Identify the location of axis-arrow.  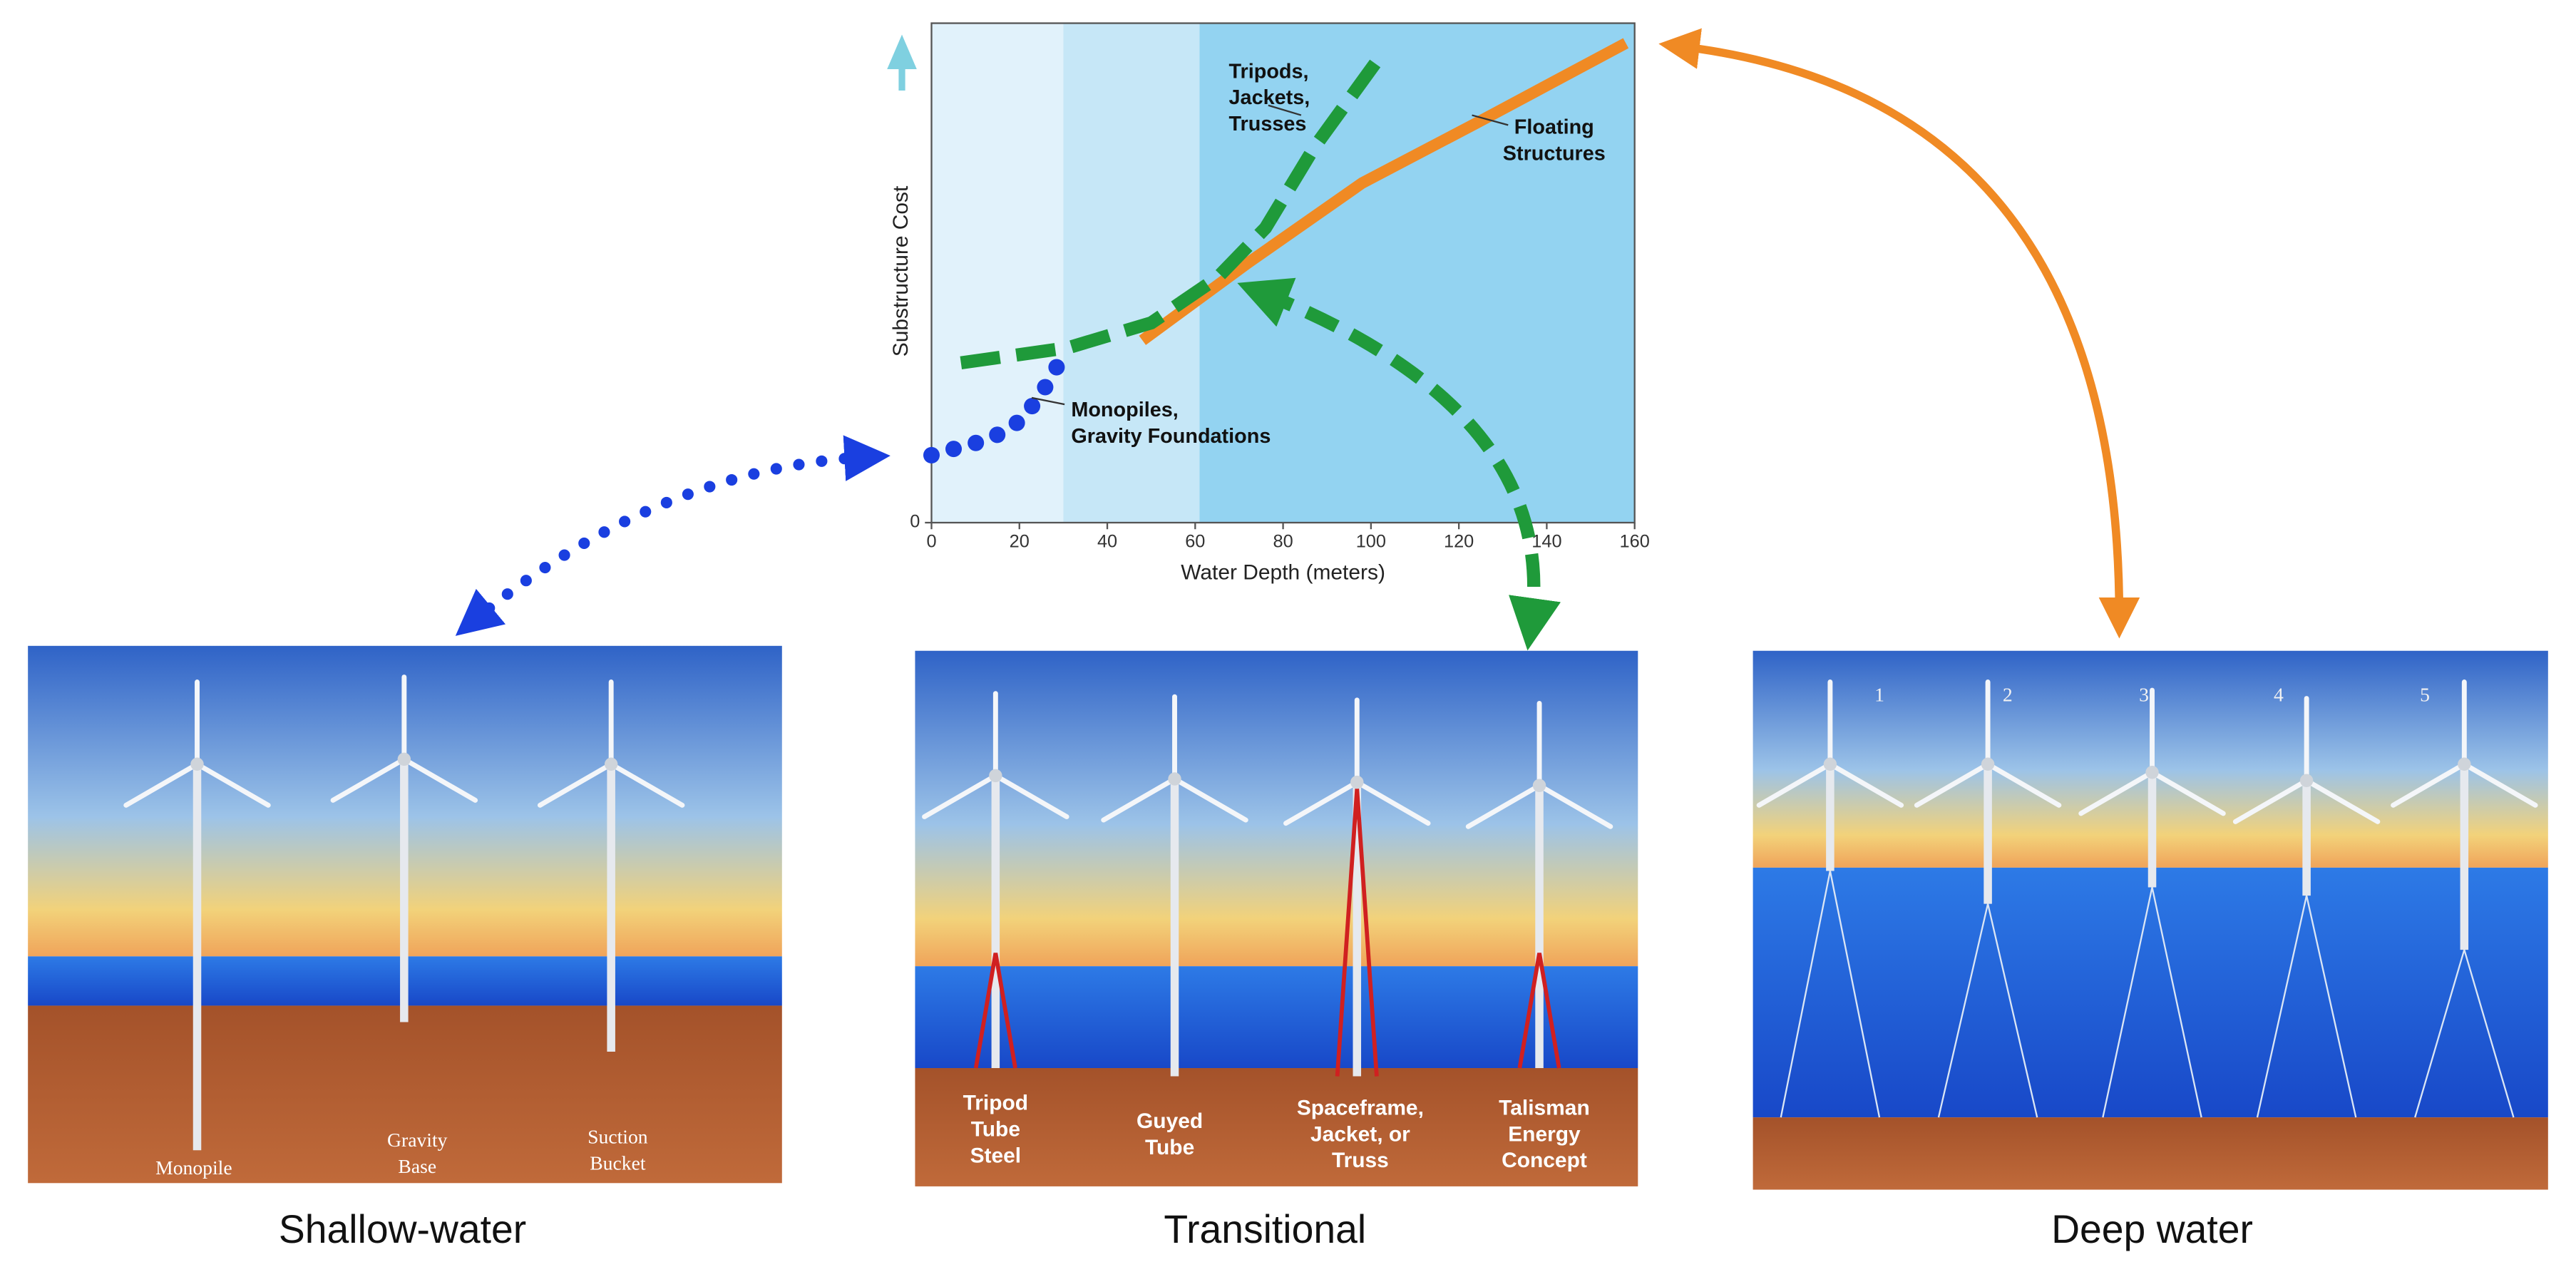
(902, 62).